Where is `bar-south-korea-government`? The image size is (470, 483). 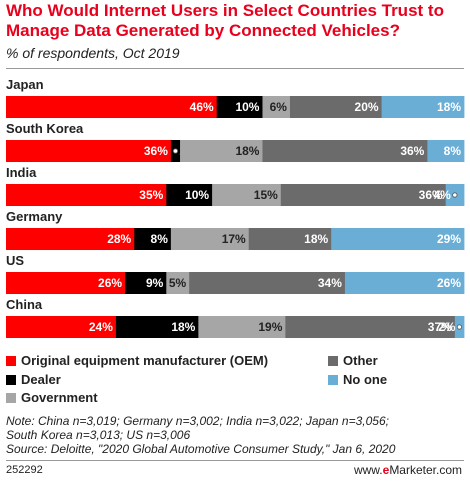
bar-south-korea-government is located at coordinates (221, 151).